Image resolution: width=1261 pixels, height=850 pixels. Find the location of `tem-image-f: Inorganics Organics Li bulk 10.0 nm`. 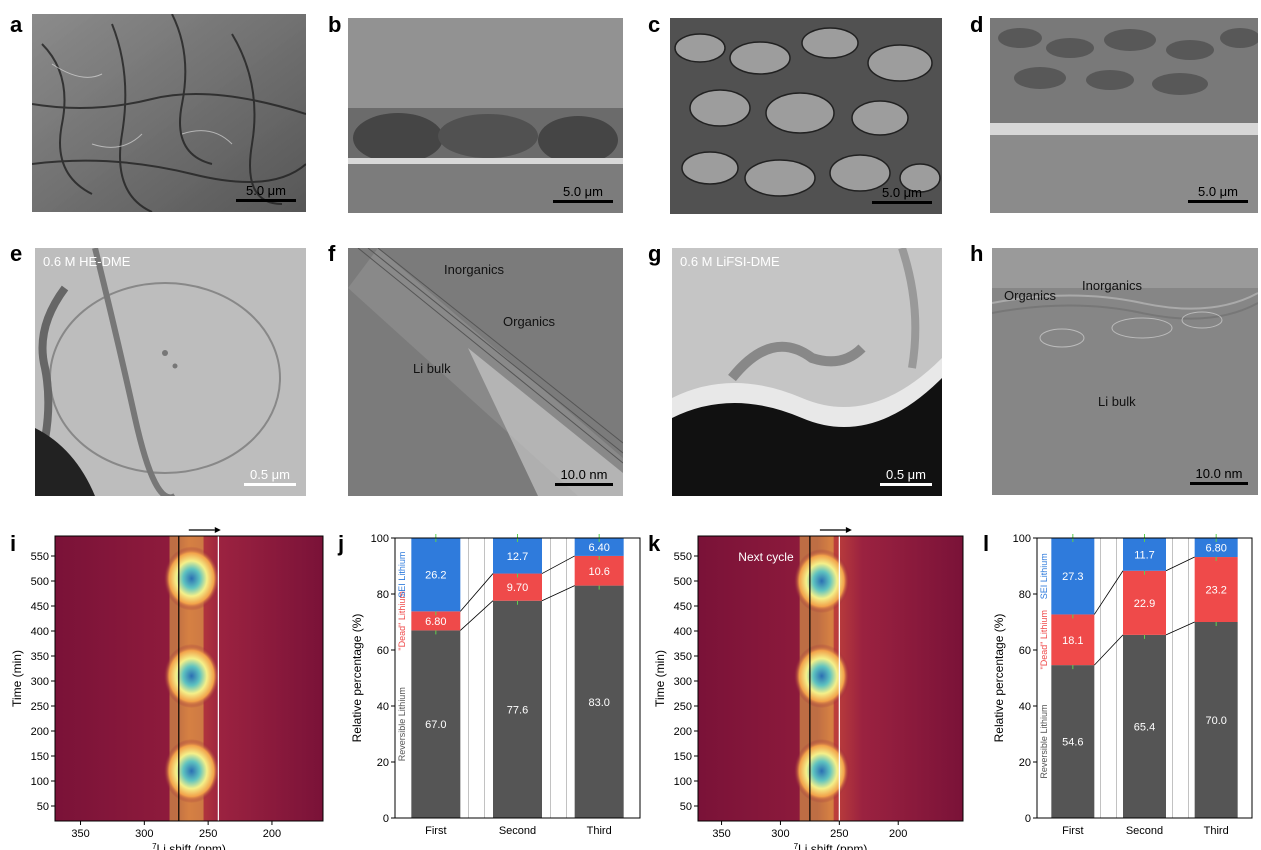

tem-image-f: Inorganics Organics Li bulk 10.0 nm is located at coordinates (485, 372).